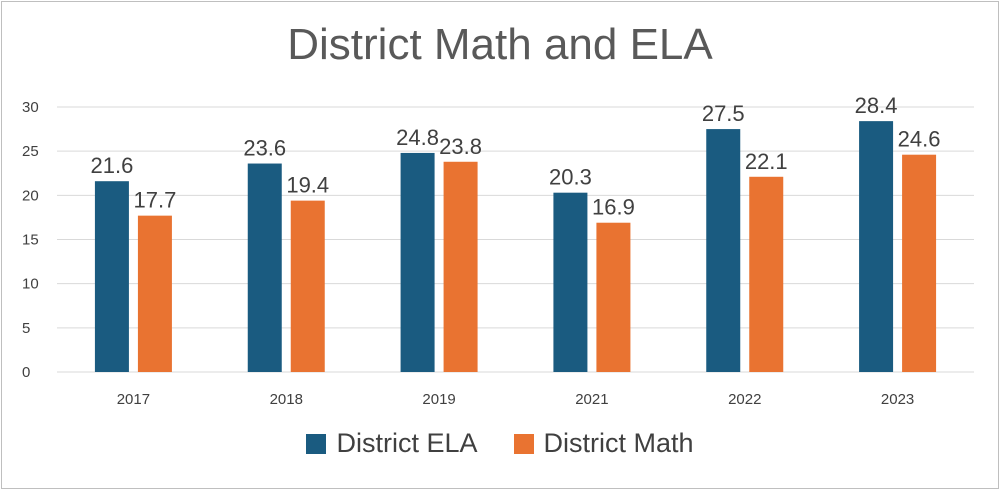 The height and width of the screenshot is (490, 1000). I want to click on bar-district-math-2022, so click(766, 274).